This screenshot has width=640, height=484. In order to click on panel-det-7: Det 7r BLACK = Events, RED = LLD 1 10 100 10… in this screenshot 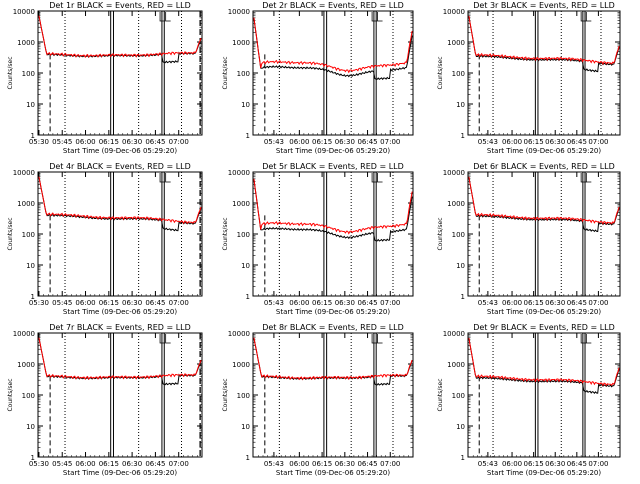, I will do `click(105, 400)`.